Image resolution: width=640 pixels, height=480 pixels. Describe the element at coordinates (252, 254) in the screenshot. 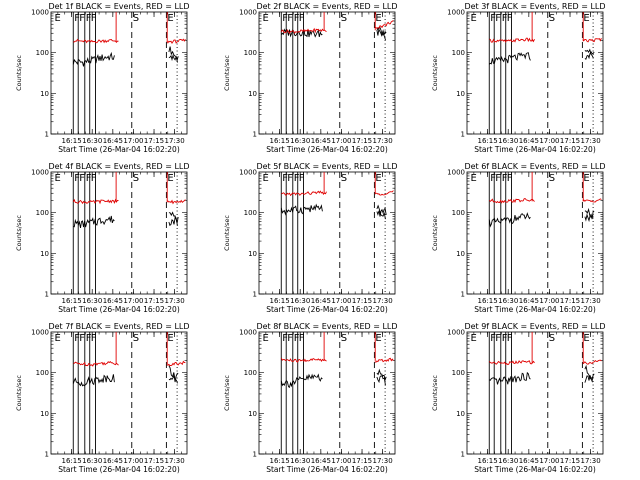

I see `y-tick-label: 10` at that location.